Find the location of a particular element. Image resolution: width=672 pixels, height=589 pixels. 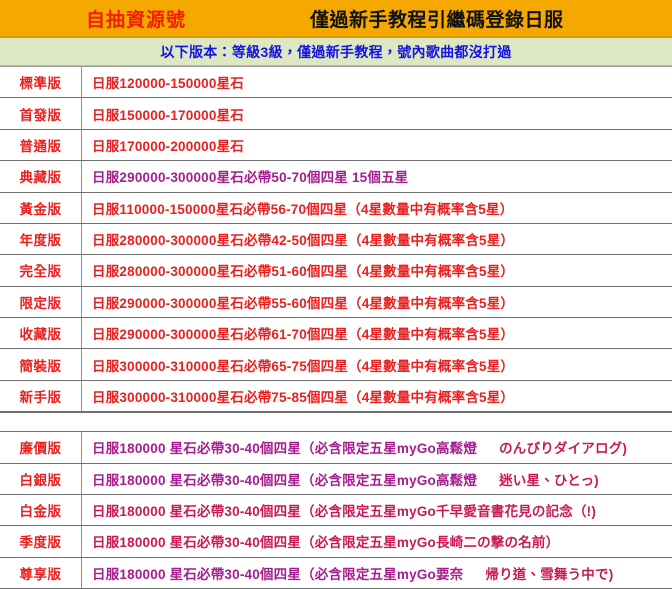

version-label-cell: 簡裝版 is located at coordinates (41, 364).